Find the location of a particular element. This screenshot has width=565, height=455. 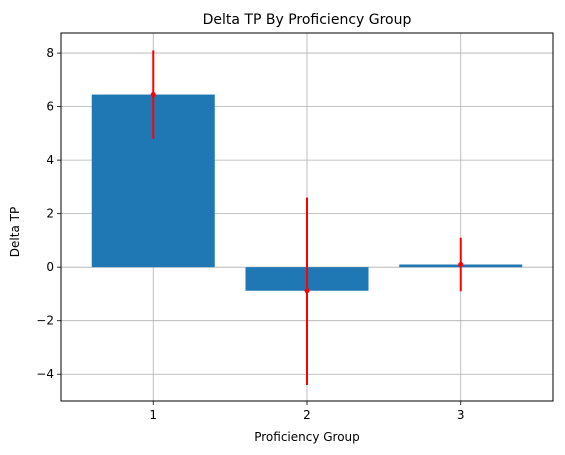

x-axis-label: Proficiency Group is located at coordinates (307, 437).